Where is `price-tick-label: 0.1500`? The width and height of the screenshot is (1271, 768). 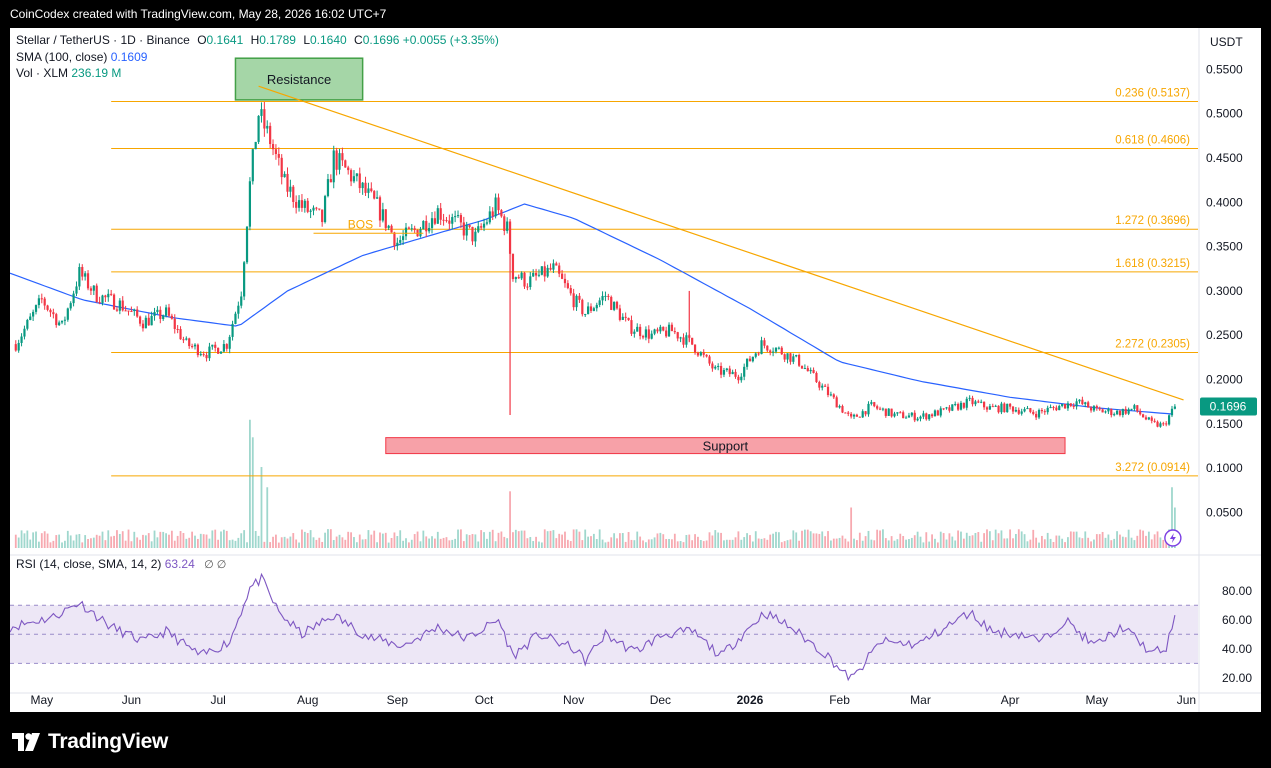
price-tick-label: 0.1500 is located at coordinates (1224, 424).